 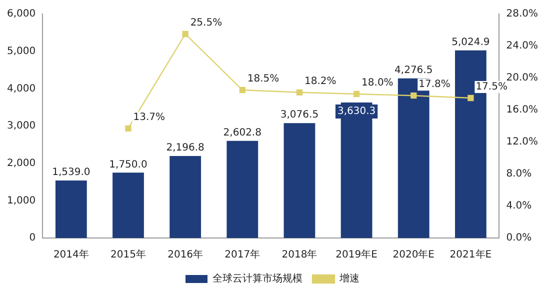 What do you see at coordinates (519, 238) in the screenshot?
I see `y2-tick-label: 0.0%` at bounding box center [519, 238].